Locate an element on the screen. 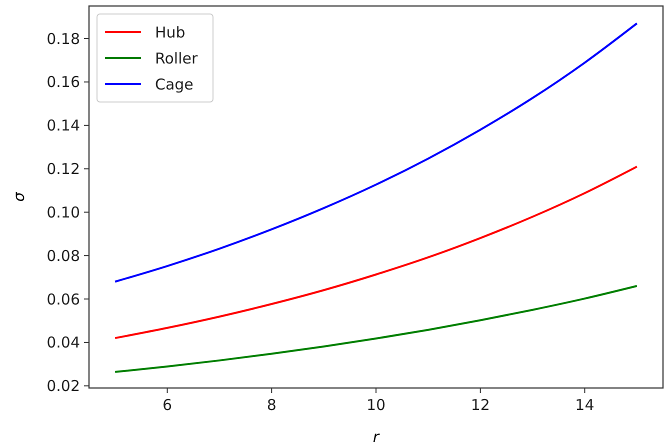 This screenshot has width=668, height=447. y-tick-label: 0.04 is located at coordinates (63, 343).